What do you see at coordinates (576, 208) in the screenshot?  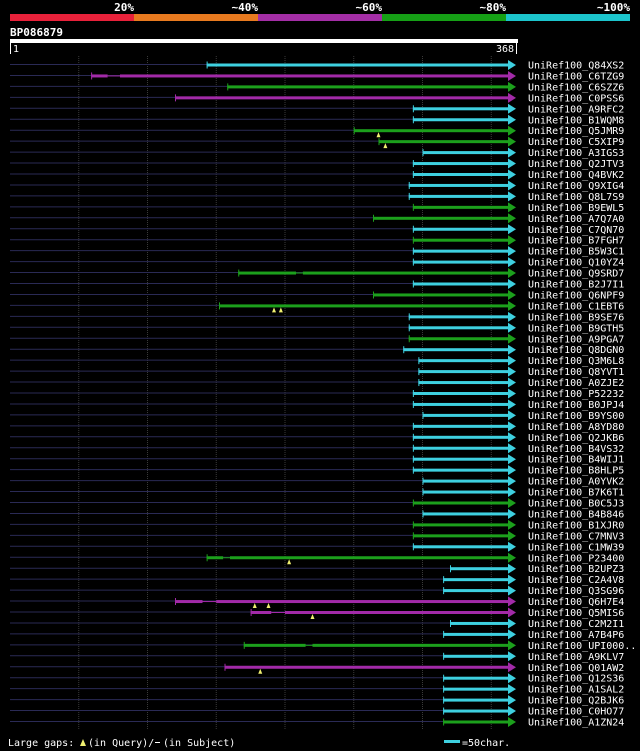 I see `hit-label: UniRef100_B9EWL5` at bounding box center [576, 208].